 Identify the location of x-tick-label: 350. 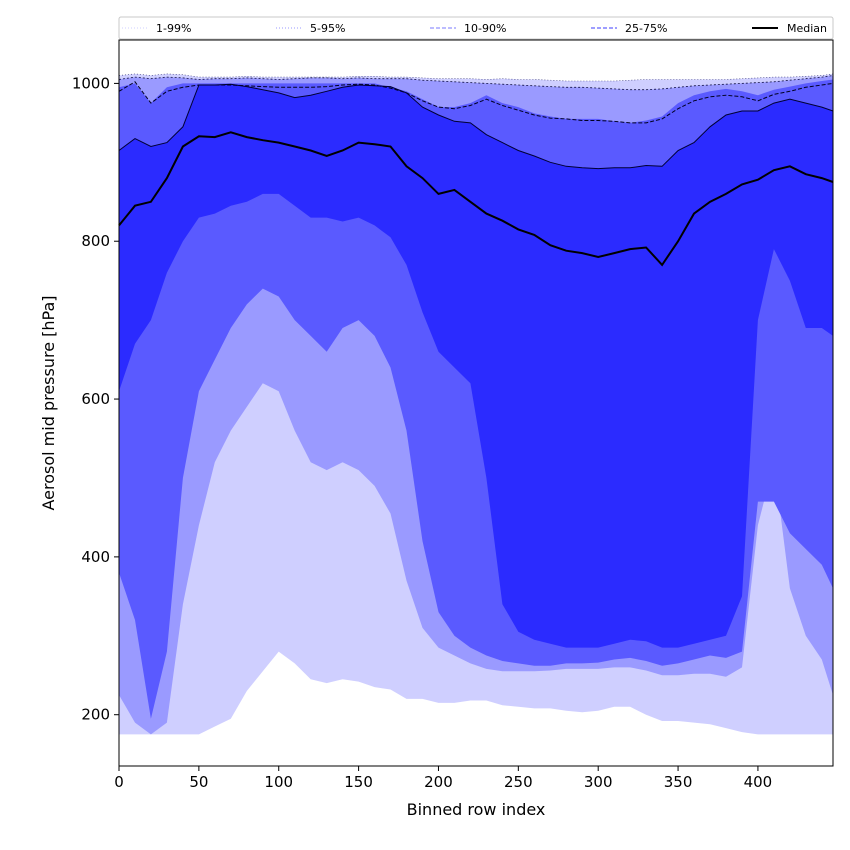
(678, 782).